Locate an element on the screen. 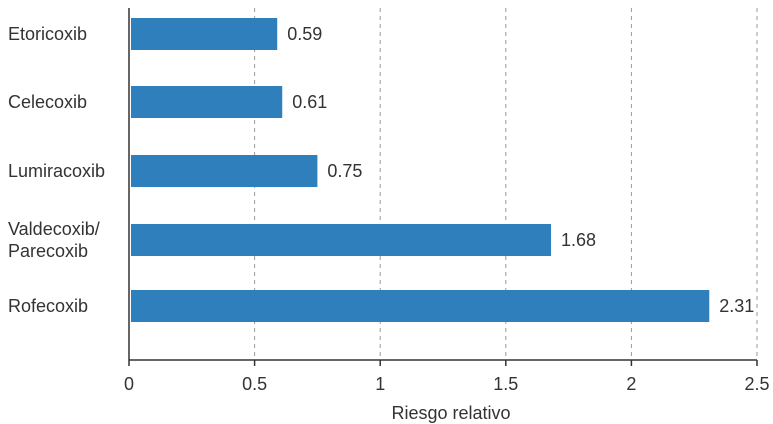 This screenshot has width=773, height=424. category-label: Valdecoxib/Parecoxib is located at coordinates (54, 240).